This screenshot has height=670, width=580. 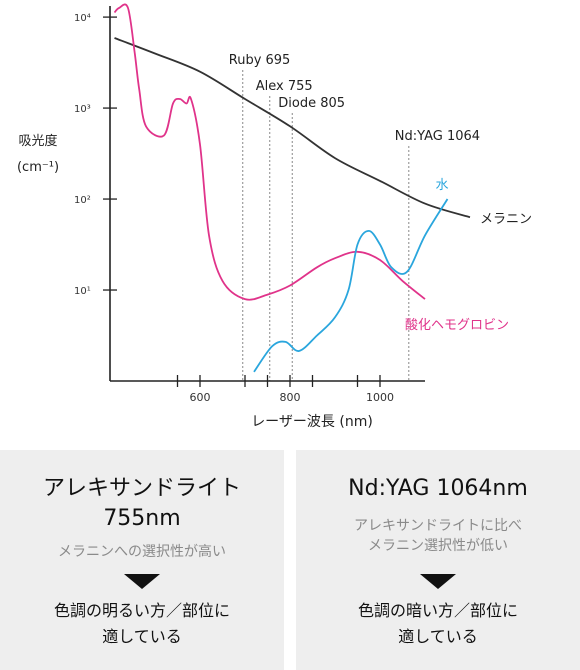 I want to click on ndyag-title: Nd:YAG 1064nm, so click(x=438, y=488).